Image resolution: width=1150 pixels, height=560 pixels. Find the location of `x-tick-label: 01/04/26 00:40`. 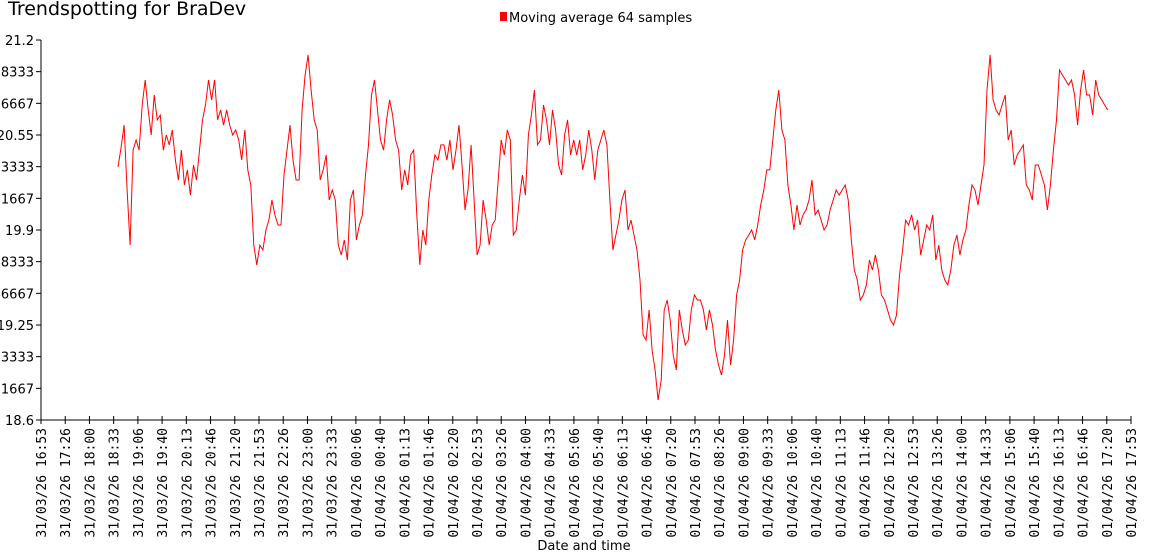

x-tick-label: 01/04/26 00:40 is located at coordinates (381, 483).